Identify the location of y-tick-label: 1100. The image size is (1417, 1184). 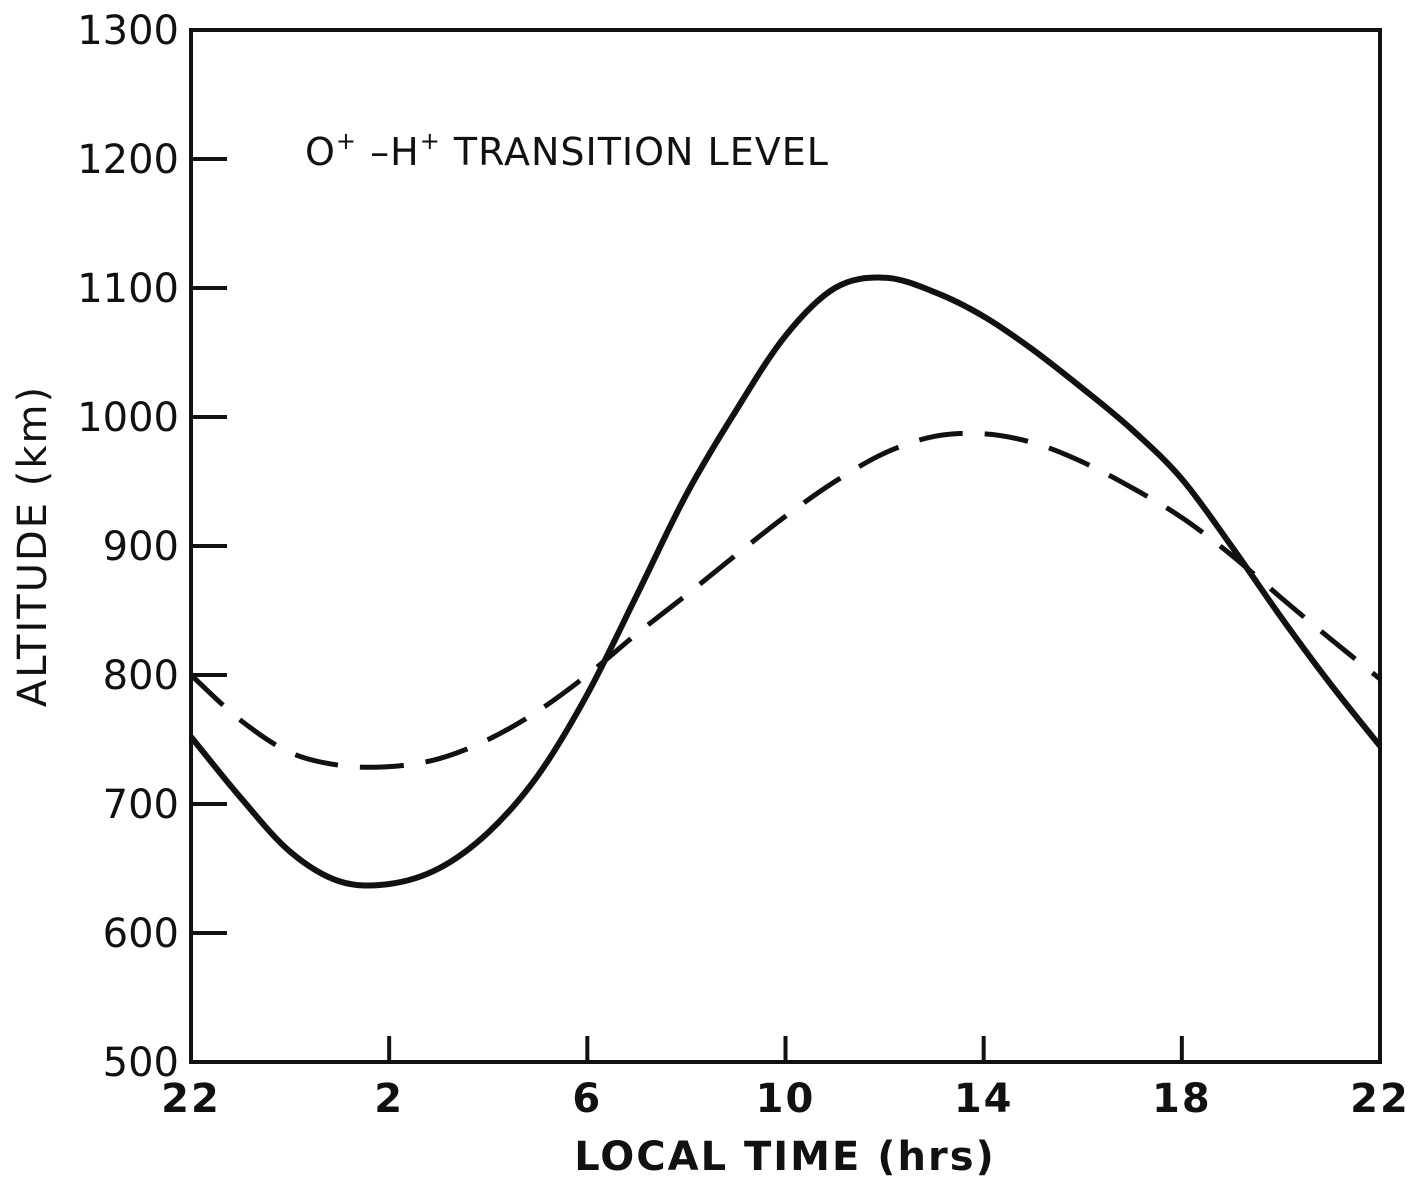
(128, 289).